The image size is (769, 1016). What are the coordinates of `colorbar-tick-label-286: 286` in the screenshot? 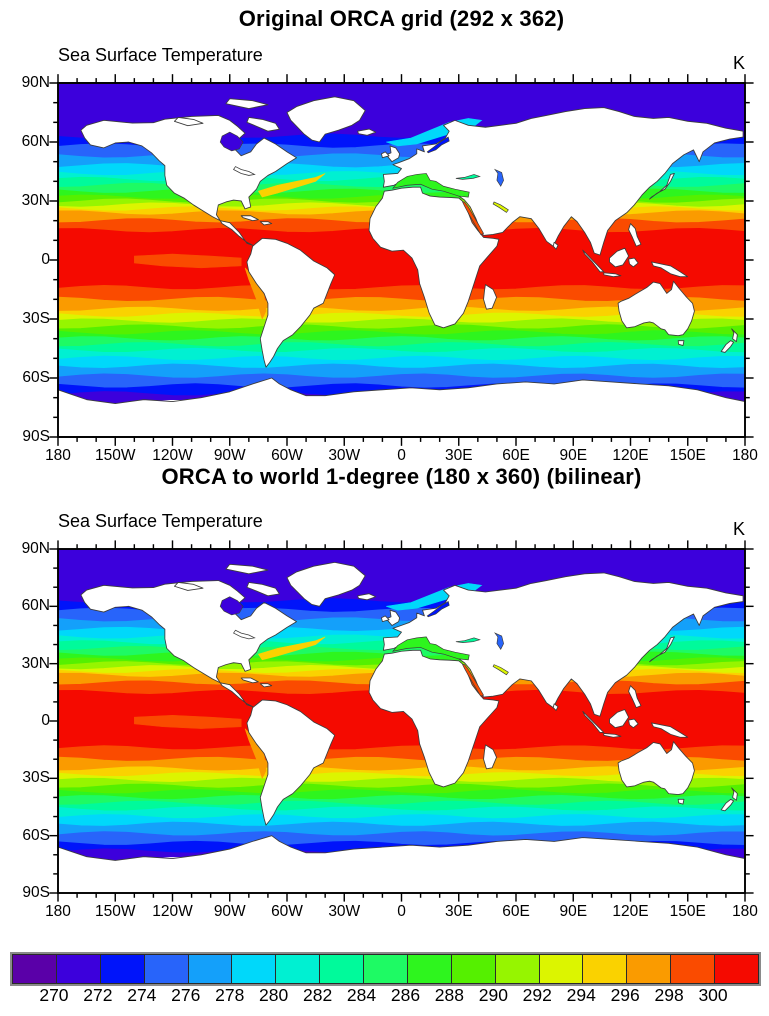 It's located at (405, 995).